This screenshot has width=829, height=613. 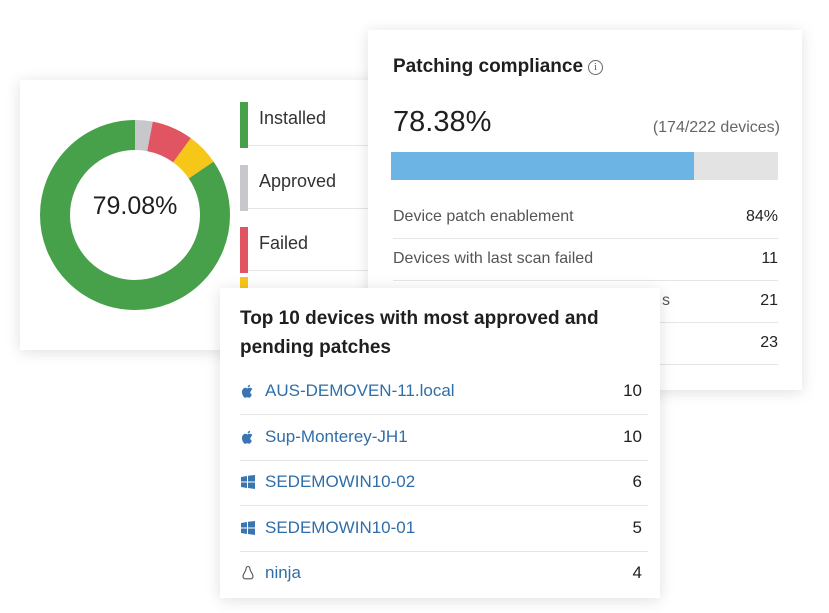 What do you see at coordinates (283, 572) in the screenshot?
I see `device-link: ninja` at bounding box center [283, 572].